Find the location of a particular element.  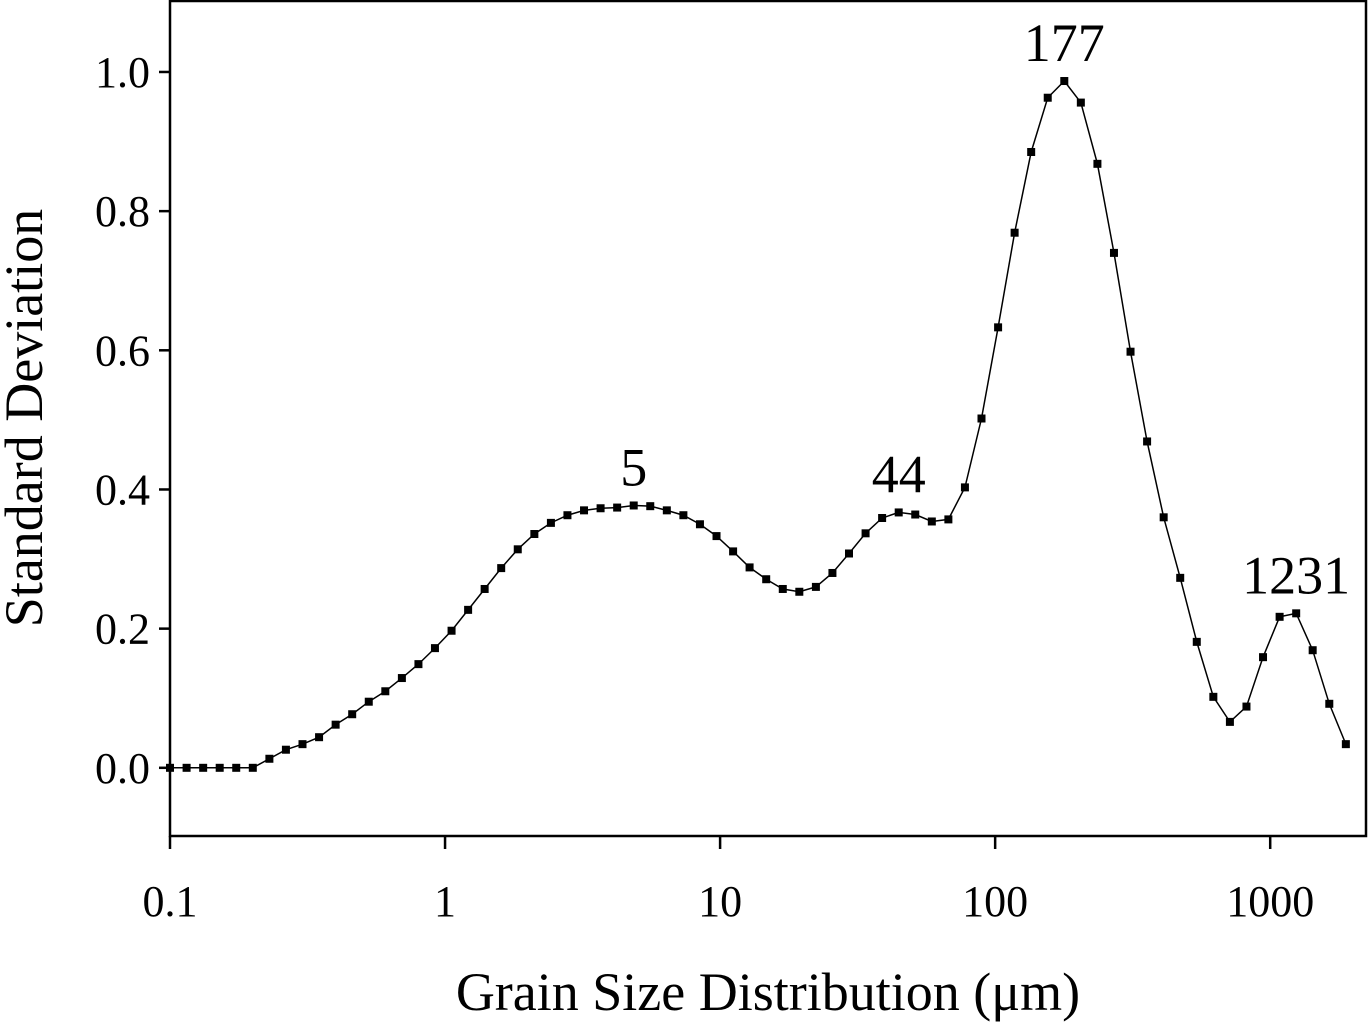

x-tick-label: 100 is located at coordinates (995, 901).